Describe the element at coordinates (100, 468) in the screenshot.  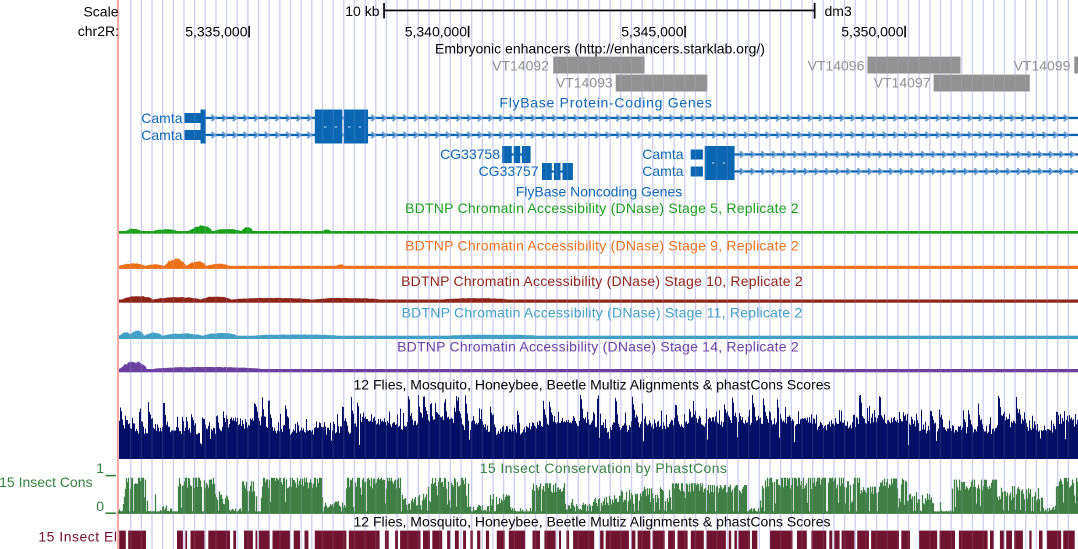
I see `svg-text: 1` at that location.